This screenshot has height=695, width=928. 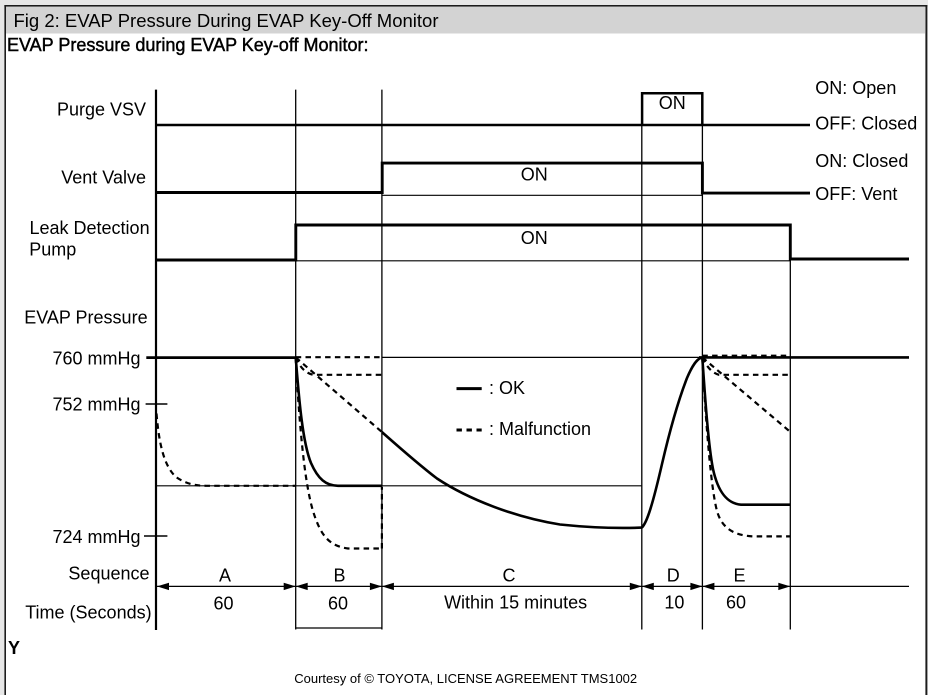 I want to click on svg-text:: Malfunction: : Malfunction, so click(x=540, y=429).